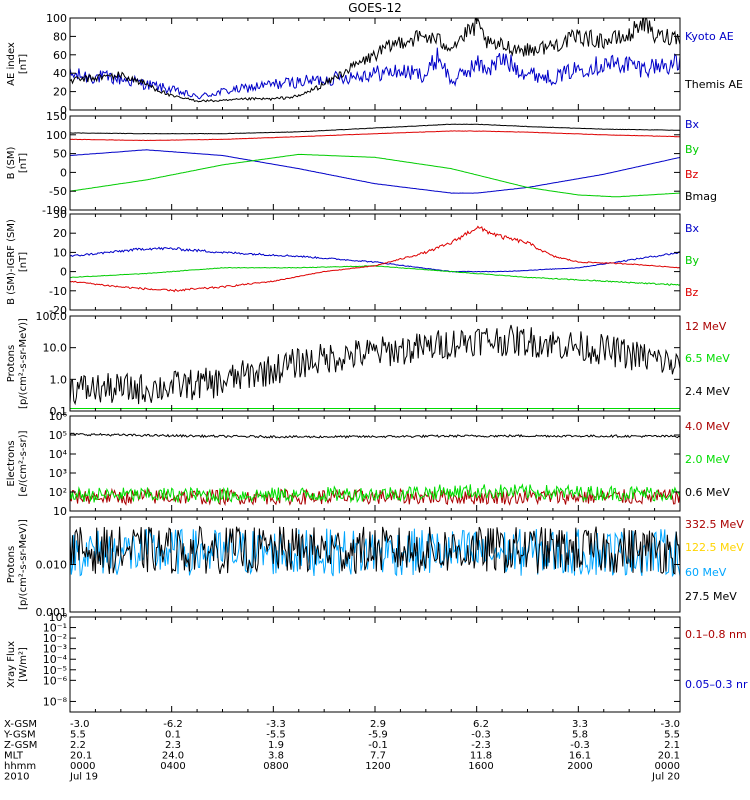 This screenshot has width=750, height=800. What do you see at coordinates (58, 435) in the screenshot?
I see `y-tick-label: 10⁵` at bounding box center [58, 435].